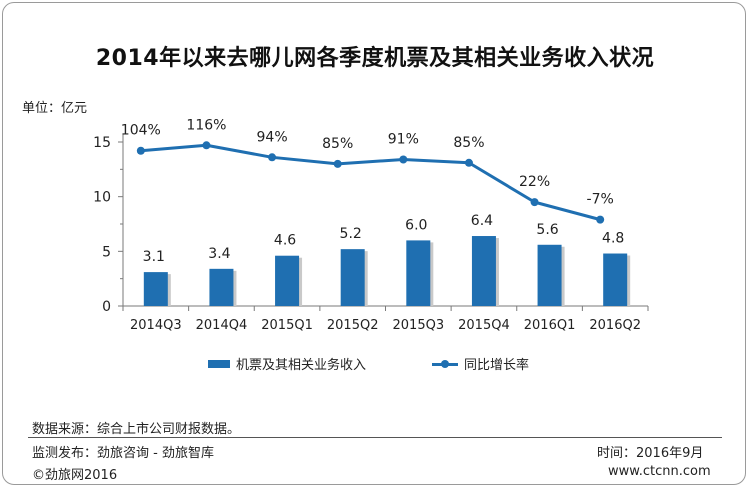  Describe the element at coordinates (285, 241) in the screenshot. I see `bar-value-label: 4.6` at that location.